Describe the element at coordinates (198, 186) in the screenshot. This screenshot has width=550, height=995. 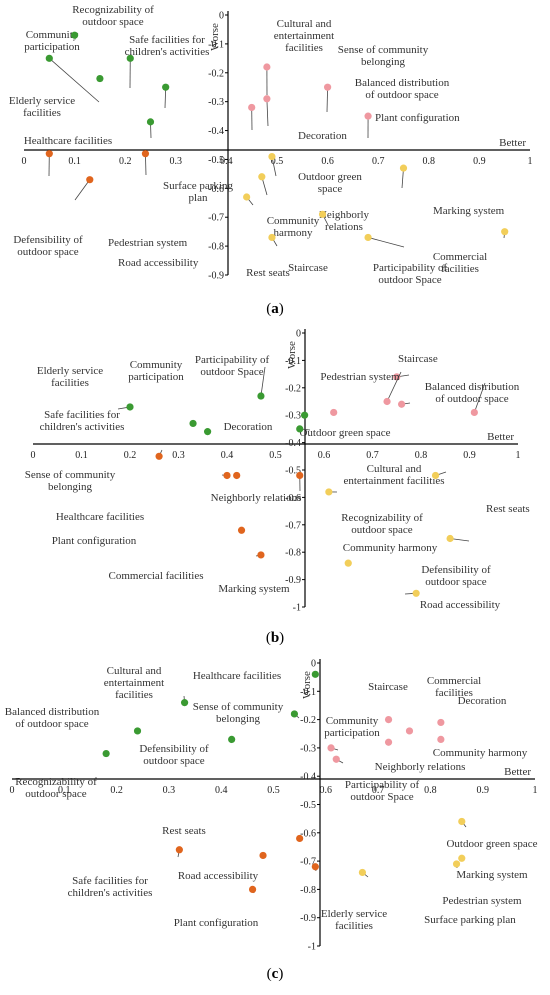
I see `point-label: Surface parking` at that location.